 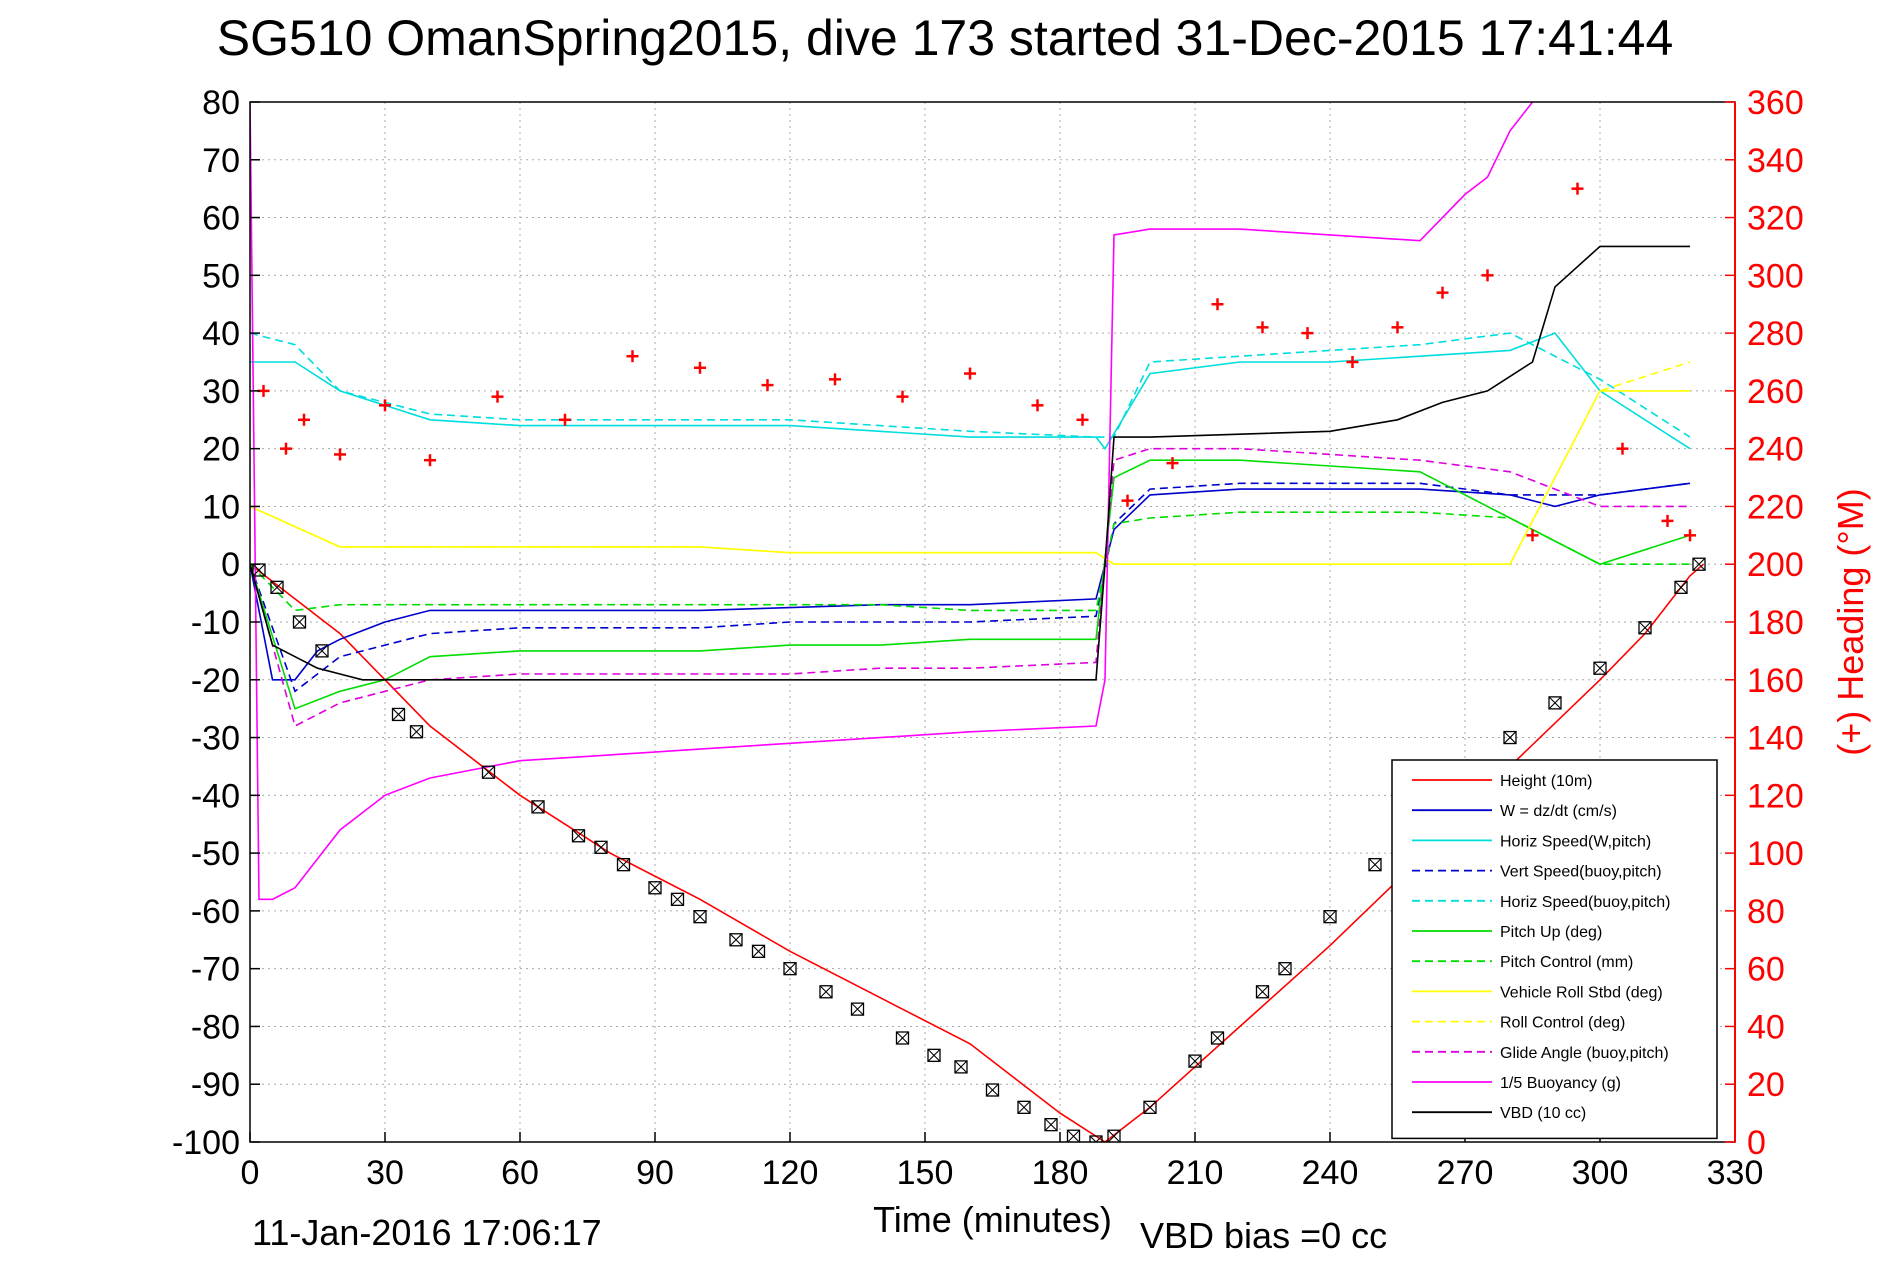 What do you see at coordinates (221, 219) in the screenshot?
I see `y-tick-label: 60` at bounding box center [221, 219].